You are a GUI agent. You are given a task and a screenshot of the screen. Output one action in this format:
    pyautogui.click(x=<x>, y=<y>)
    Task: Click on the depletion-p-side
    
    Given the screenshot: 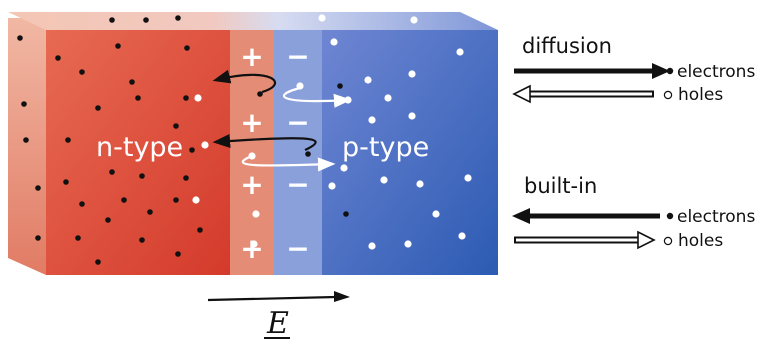 What is the action you would take?
    pyautogui.click(x=298, y=152)
    